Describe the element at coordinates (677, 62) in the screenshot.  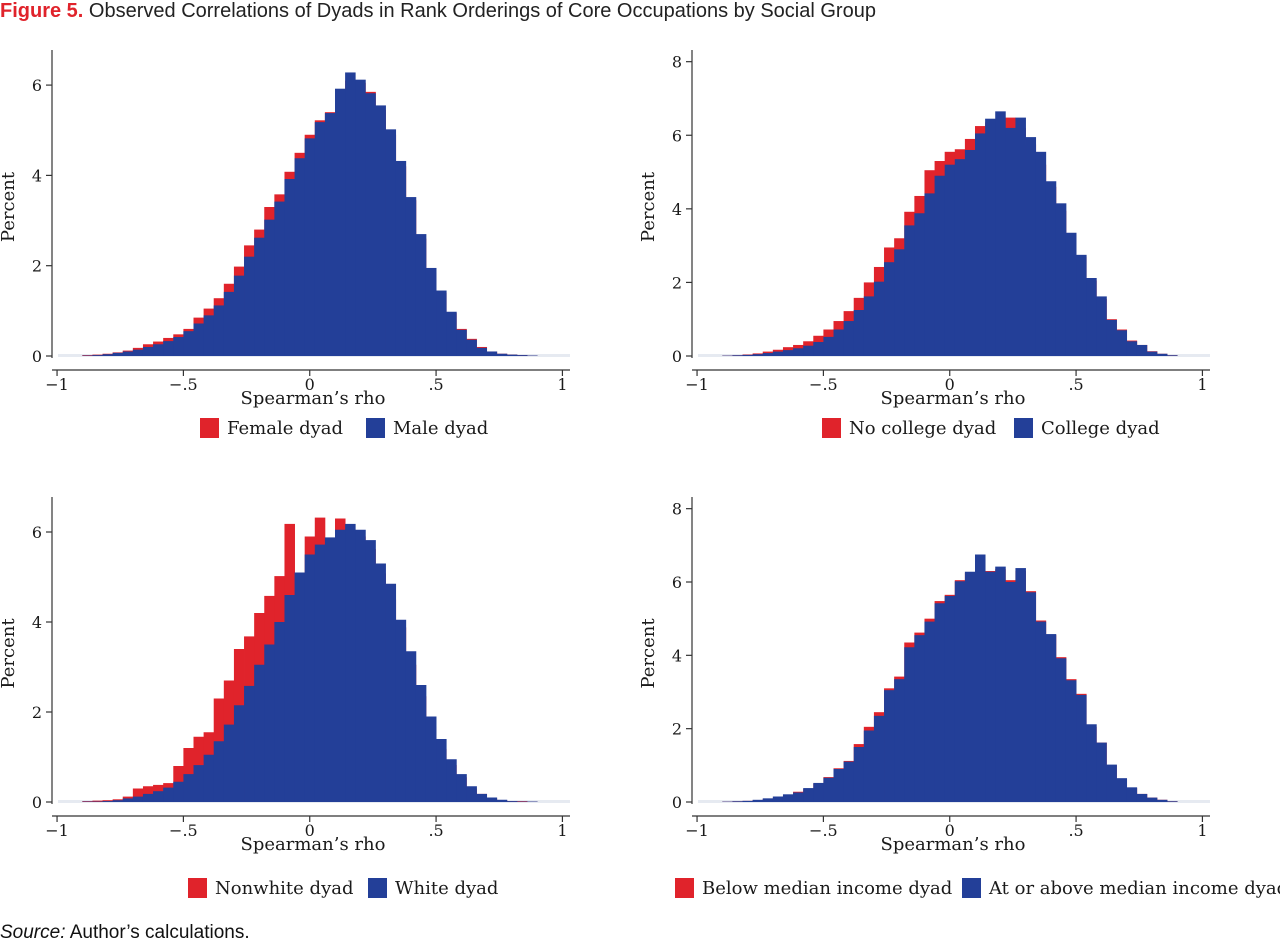
I see `y-tick-label: 8` at that location.